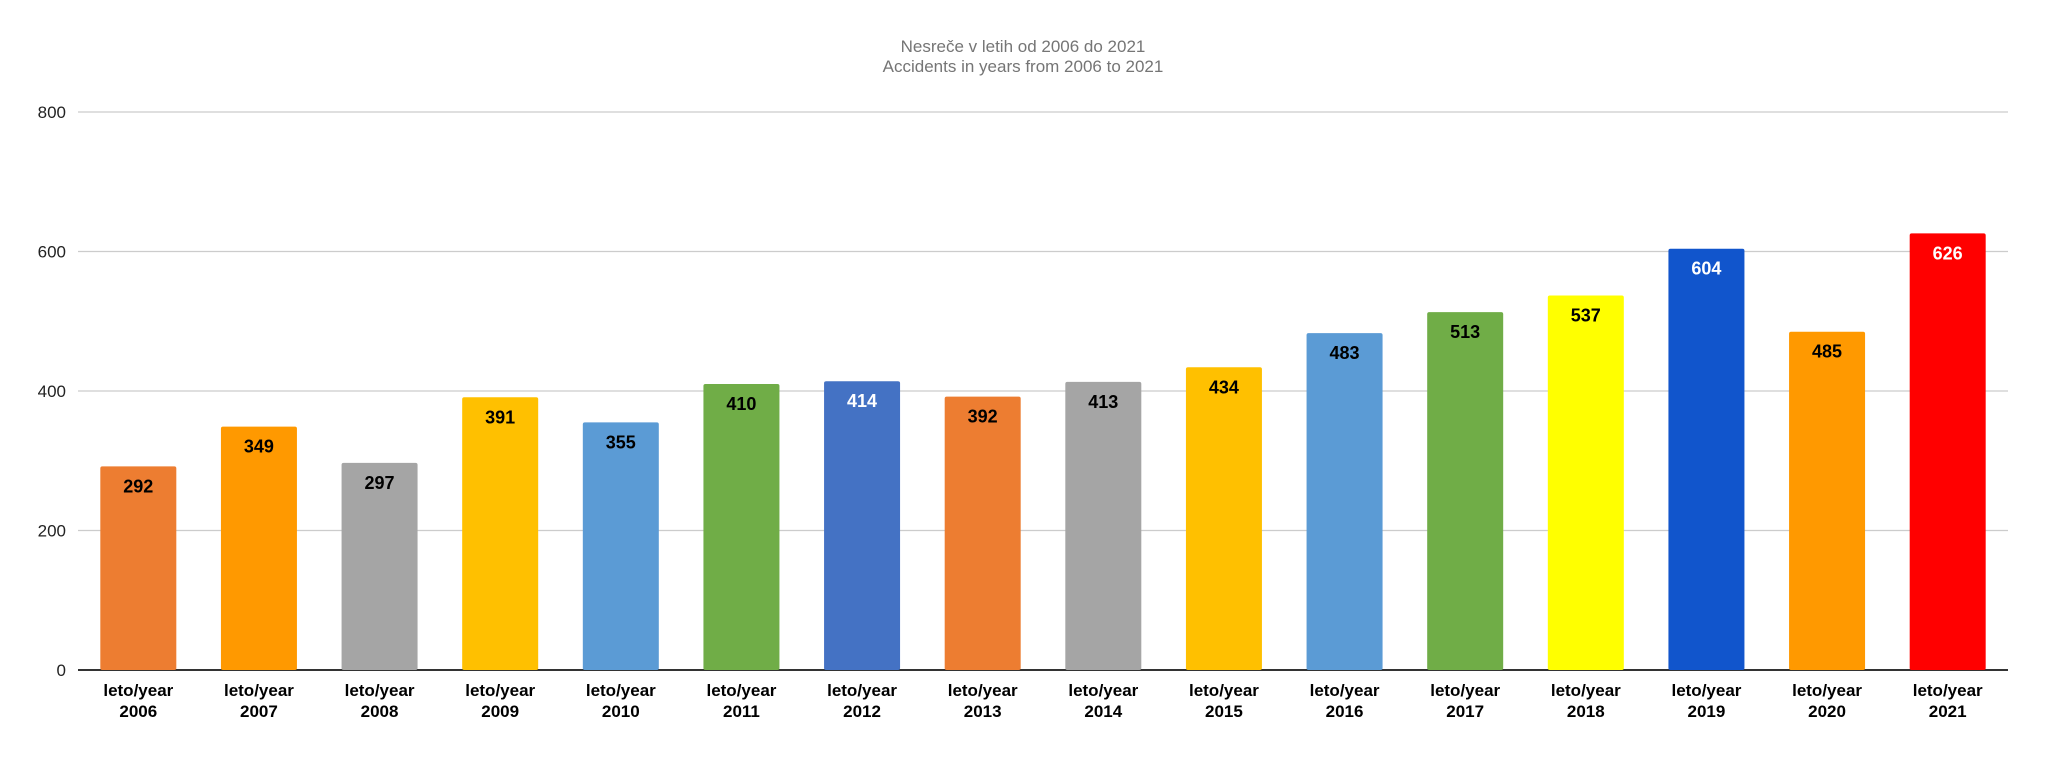 This screenshot has height=757, width=2047. I want to click on x-tick-label: 2010, so click(621, 711).